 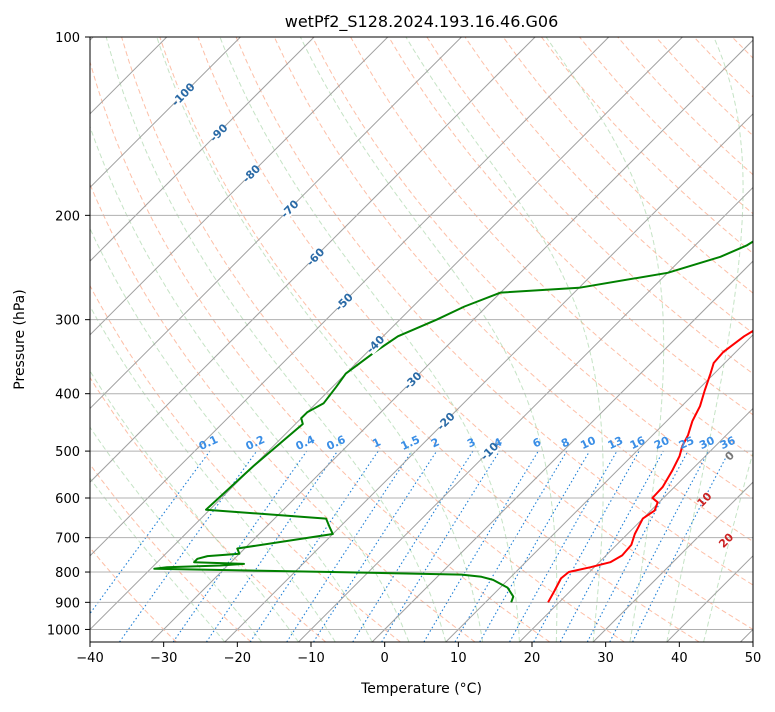 What do you see at coordinates (305, 443) in the screenshot?
I see `mixing-ratio-label: 0.4` at bounding box center [305, 443].